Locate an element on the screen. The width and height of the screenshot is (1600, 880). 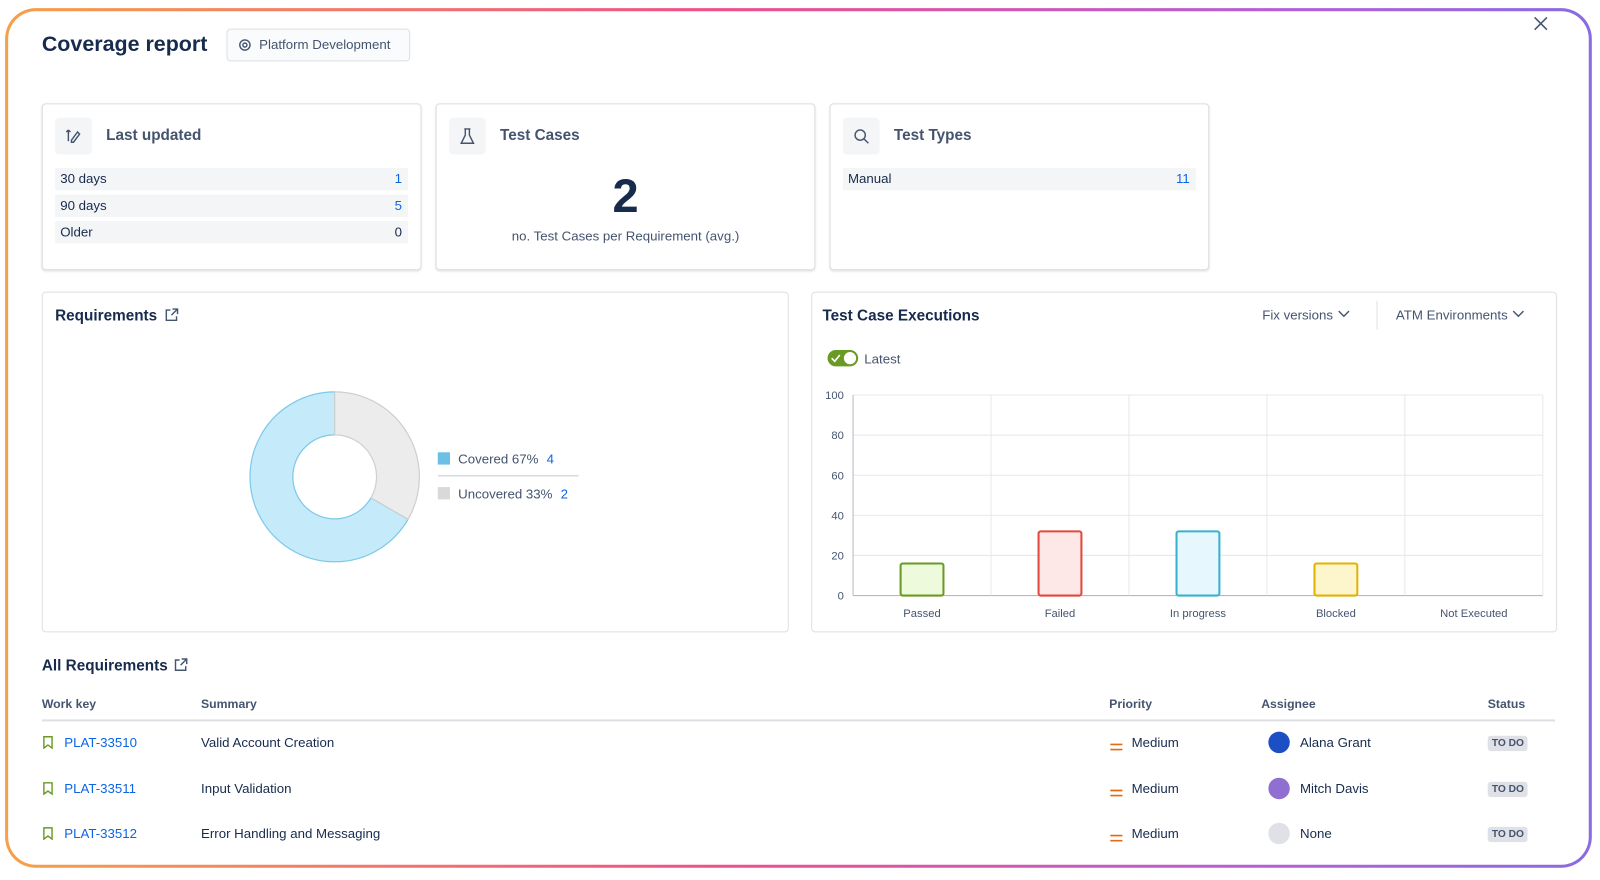
stat-row: Older 0 is located at coordinates (232, 232).